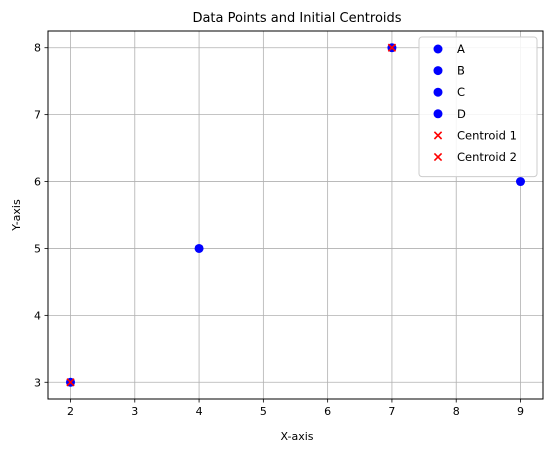 This screenshot has width=554, height=453. Describe the element at coordinates (391, 411) in the screenshot. I see `x-tick-label: 7` at that location.